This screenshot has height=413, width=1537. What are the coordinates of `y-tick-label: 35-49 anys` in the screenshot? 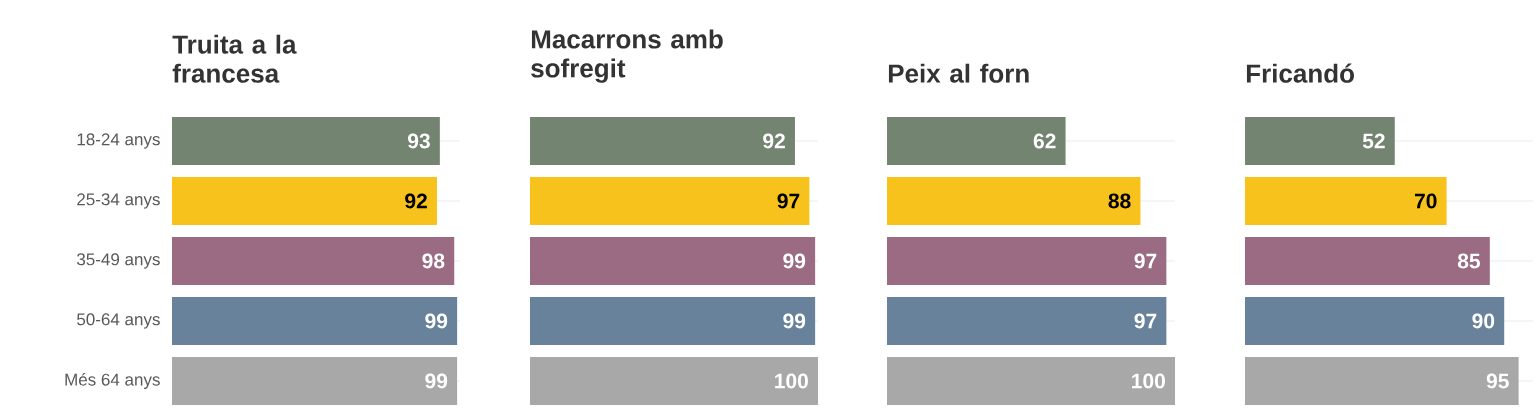 It's located at (118, 261).